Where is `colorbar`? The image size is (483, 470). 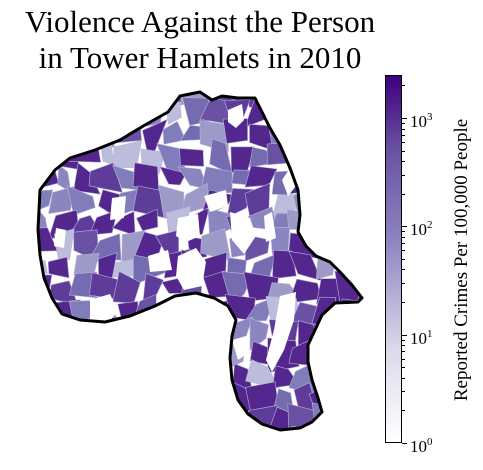 colorbar is located at coordinates (393, 259).